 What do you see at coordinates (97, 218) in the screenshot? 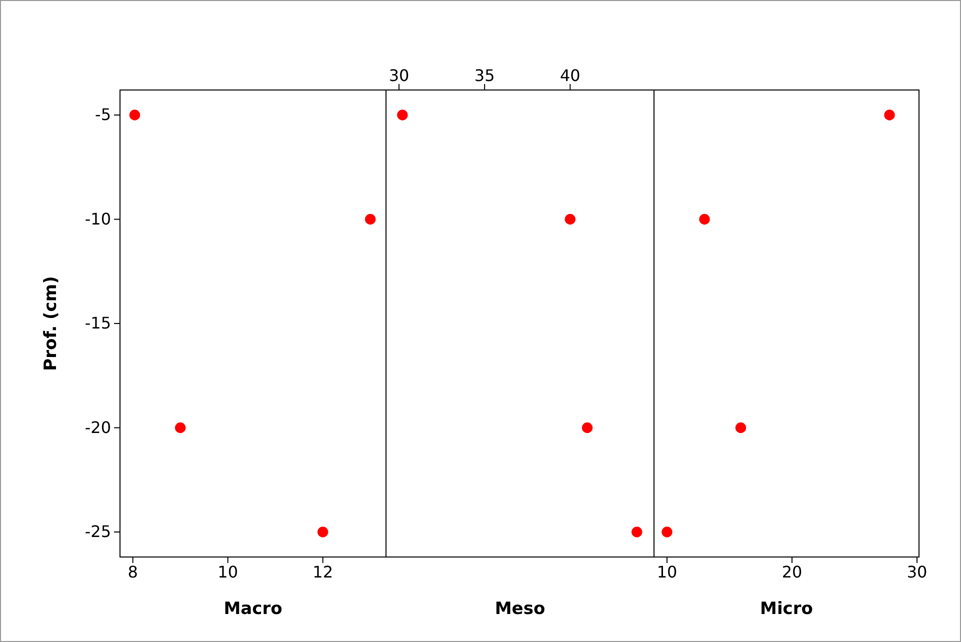
I see `y-tick-label: -10` at bounding box center [97, 218].